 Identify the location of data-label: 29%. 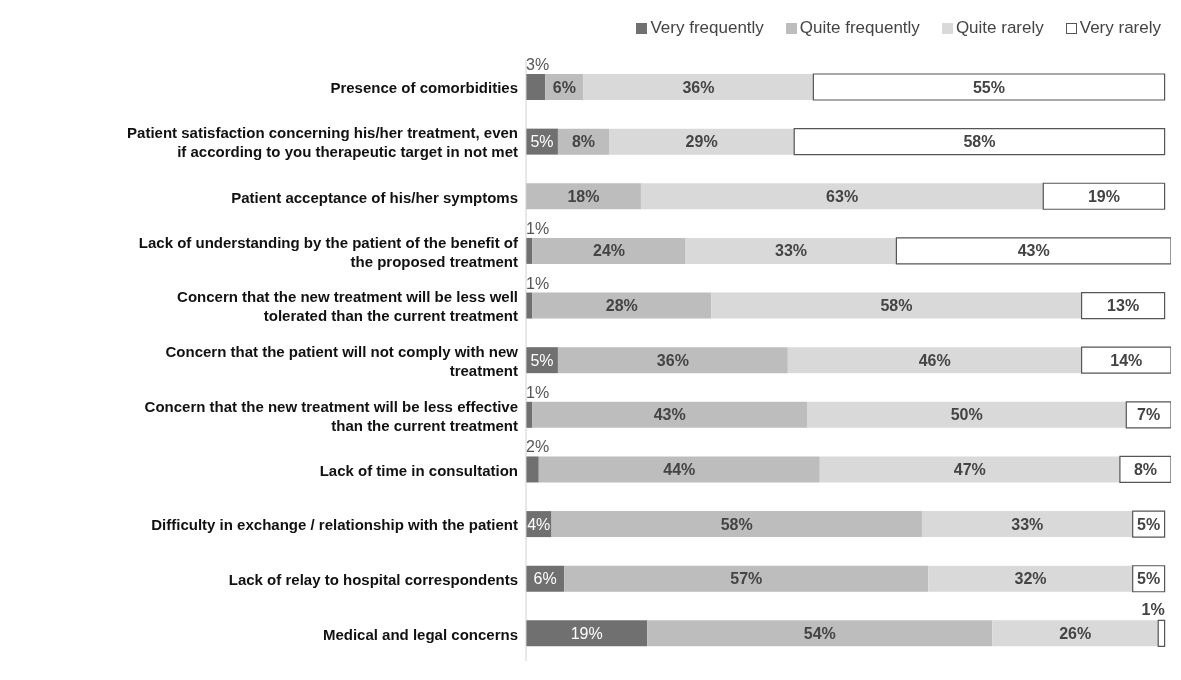
(701, 142).